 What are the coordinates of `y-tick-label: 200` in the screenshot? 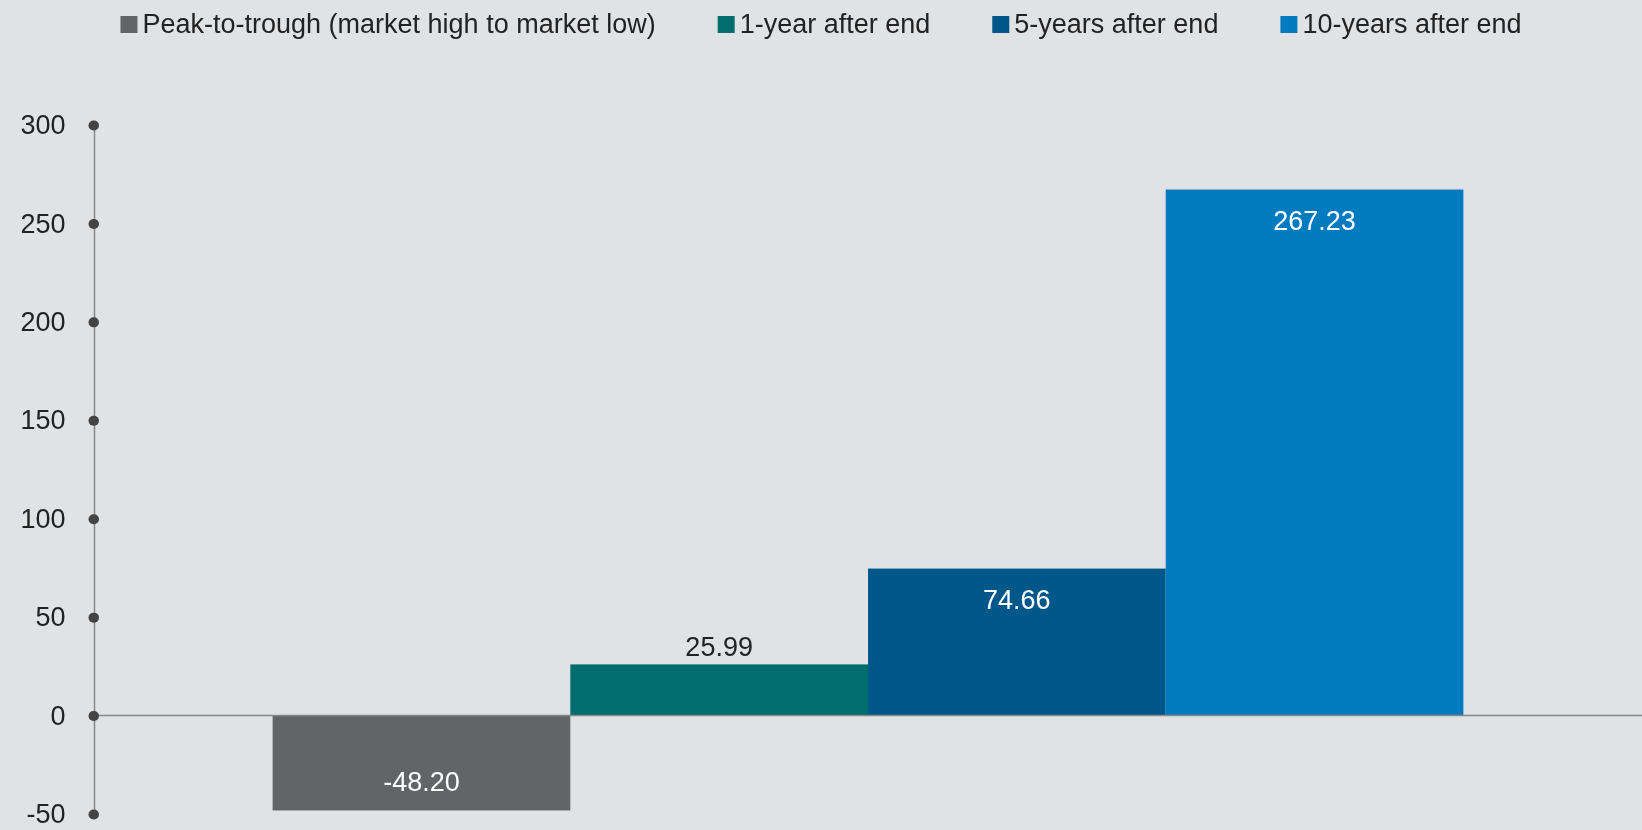 It's located at (43, 322).